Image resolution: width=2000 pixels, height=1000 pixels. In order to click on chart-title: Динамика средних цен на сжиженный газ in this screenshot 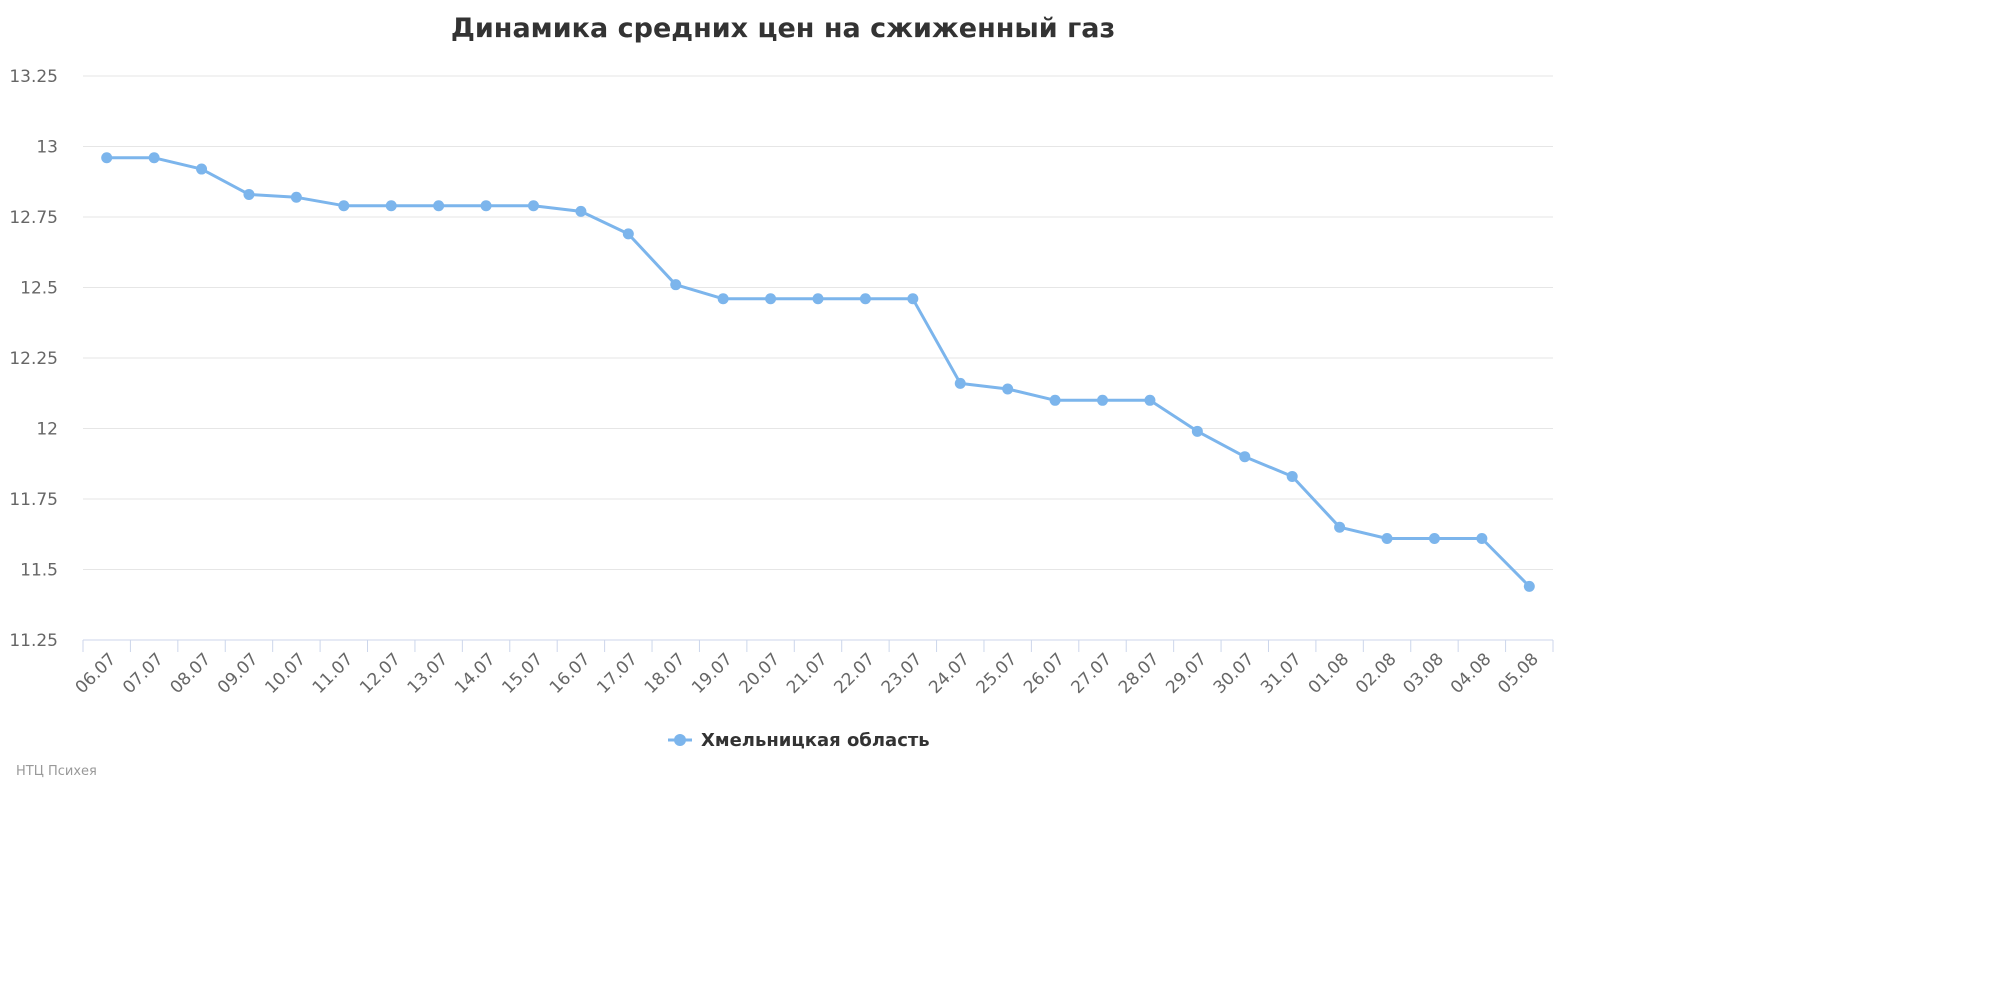, I will do `click(783, 28)`.